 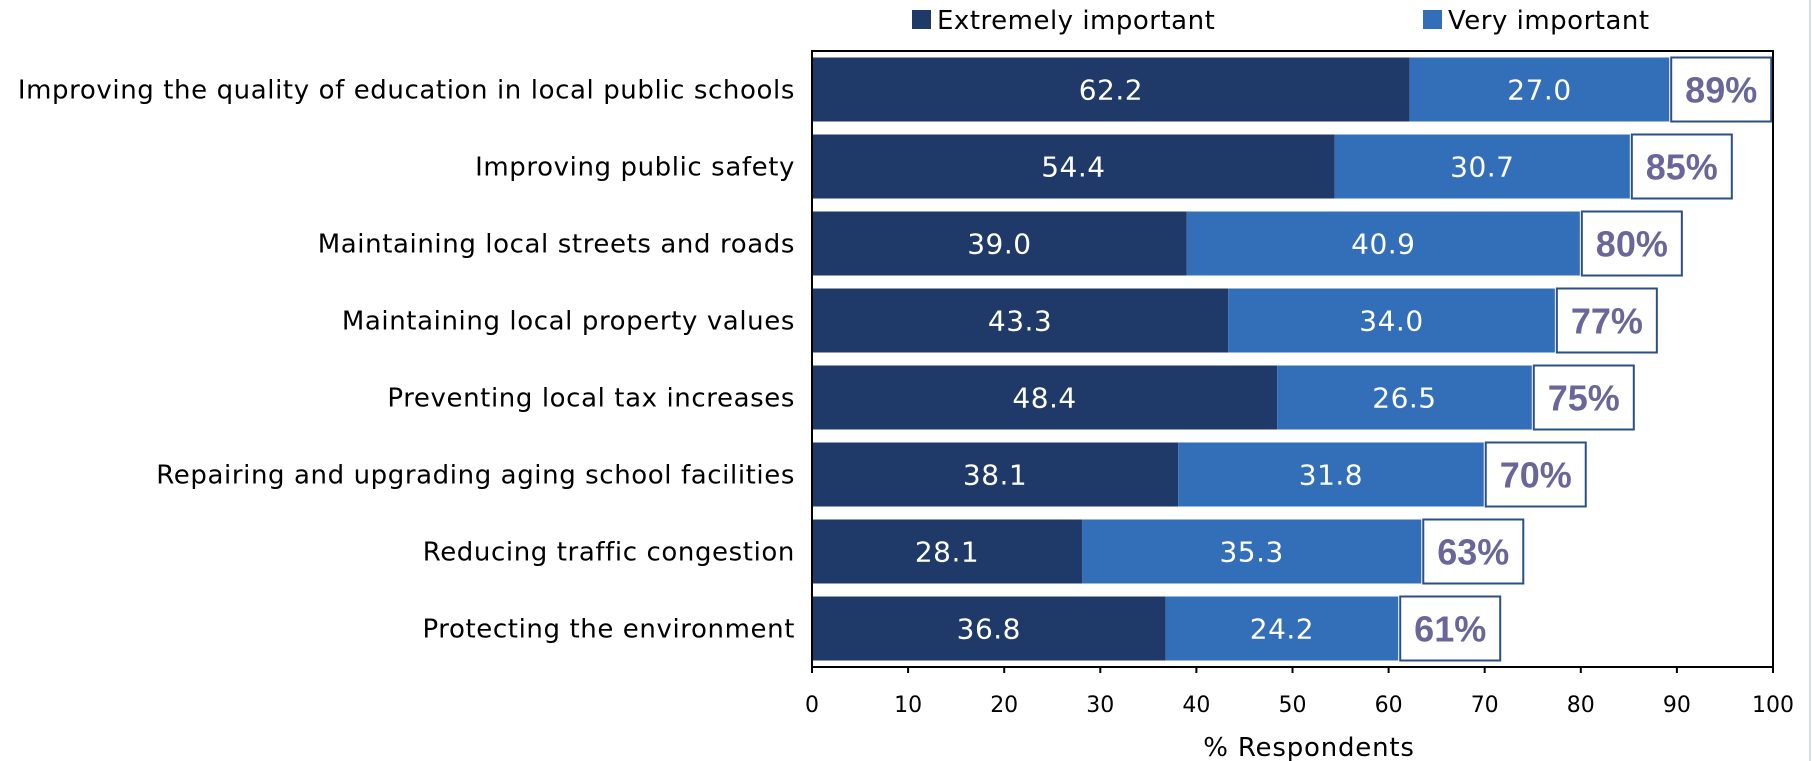 What do you see at coordinates (1549, 21) in the screenshot?
I see `legend-label-very-important: Very important` at bounding box center [1549, 21].